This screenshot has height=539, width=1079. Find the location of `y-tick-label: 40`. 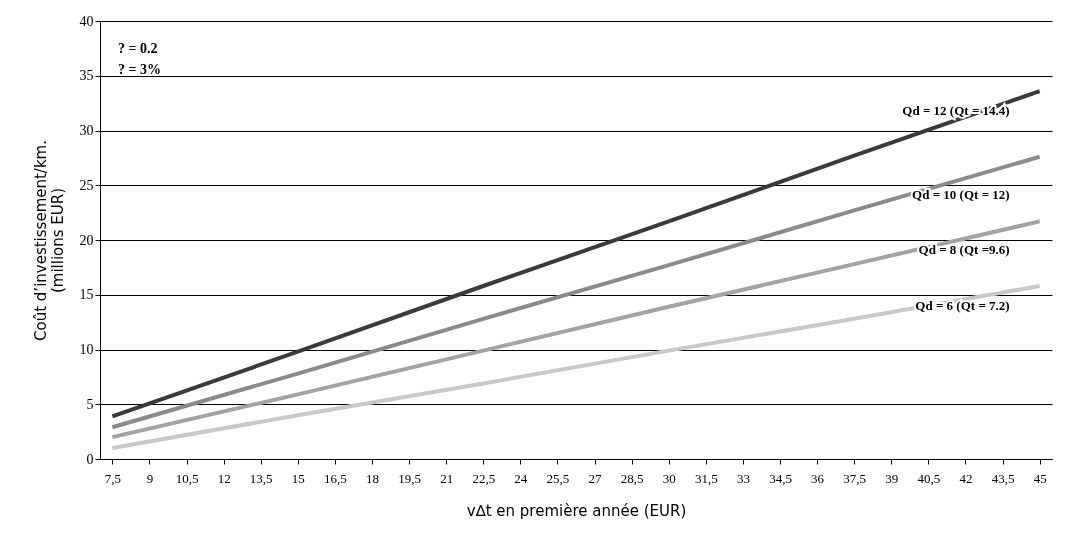

y-tick-label: 40 is located at coordinates (86, 21).